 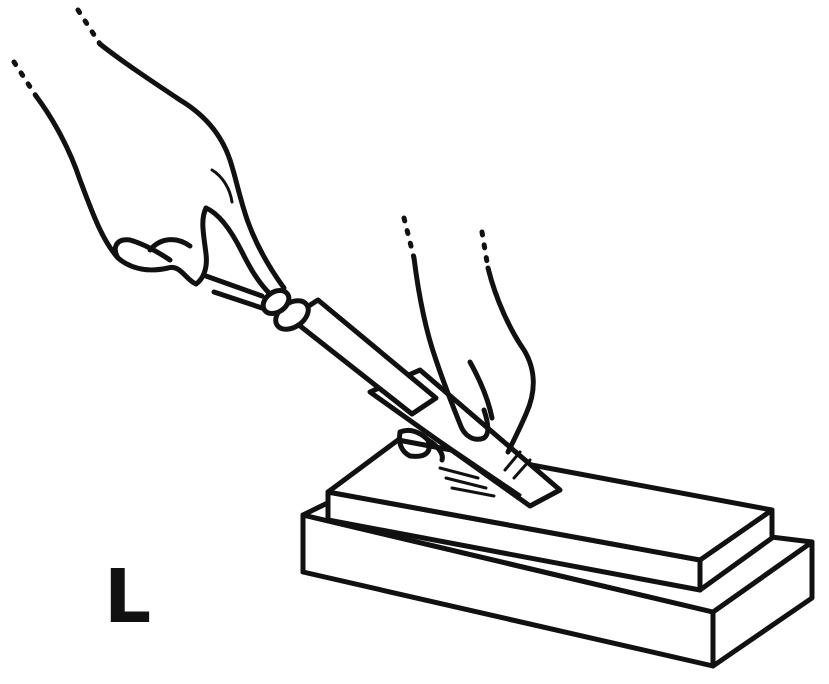 What do you see at coordinates (383, 391) in the screenshot?
I see `chisel` at bounding box center [383, 391].